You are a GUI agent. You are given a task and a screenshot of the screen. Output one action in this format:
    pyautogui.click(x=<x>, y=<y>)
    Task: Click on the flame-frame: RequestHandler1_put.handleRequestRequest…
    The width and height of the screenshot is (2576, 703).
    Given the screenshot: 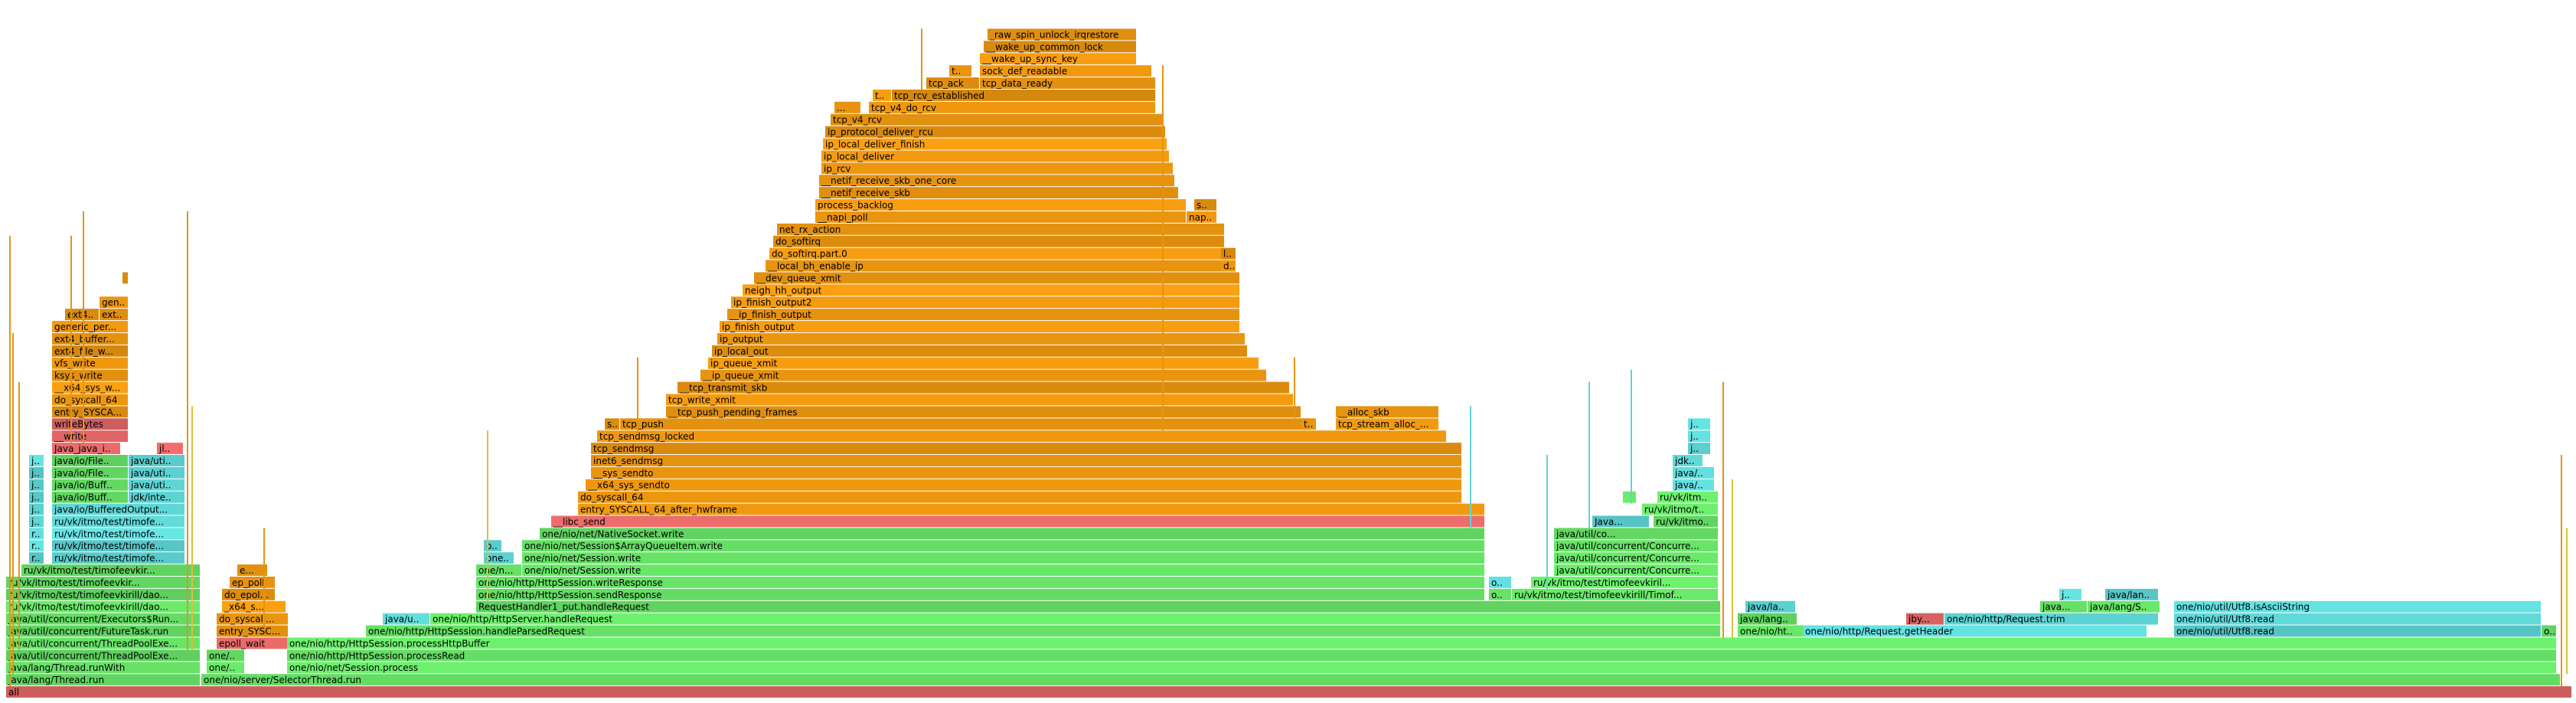 What is the action you would take?
    pyautogui.click(x=1098, y=606)
    